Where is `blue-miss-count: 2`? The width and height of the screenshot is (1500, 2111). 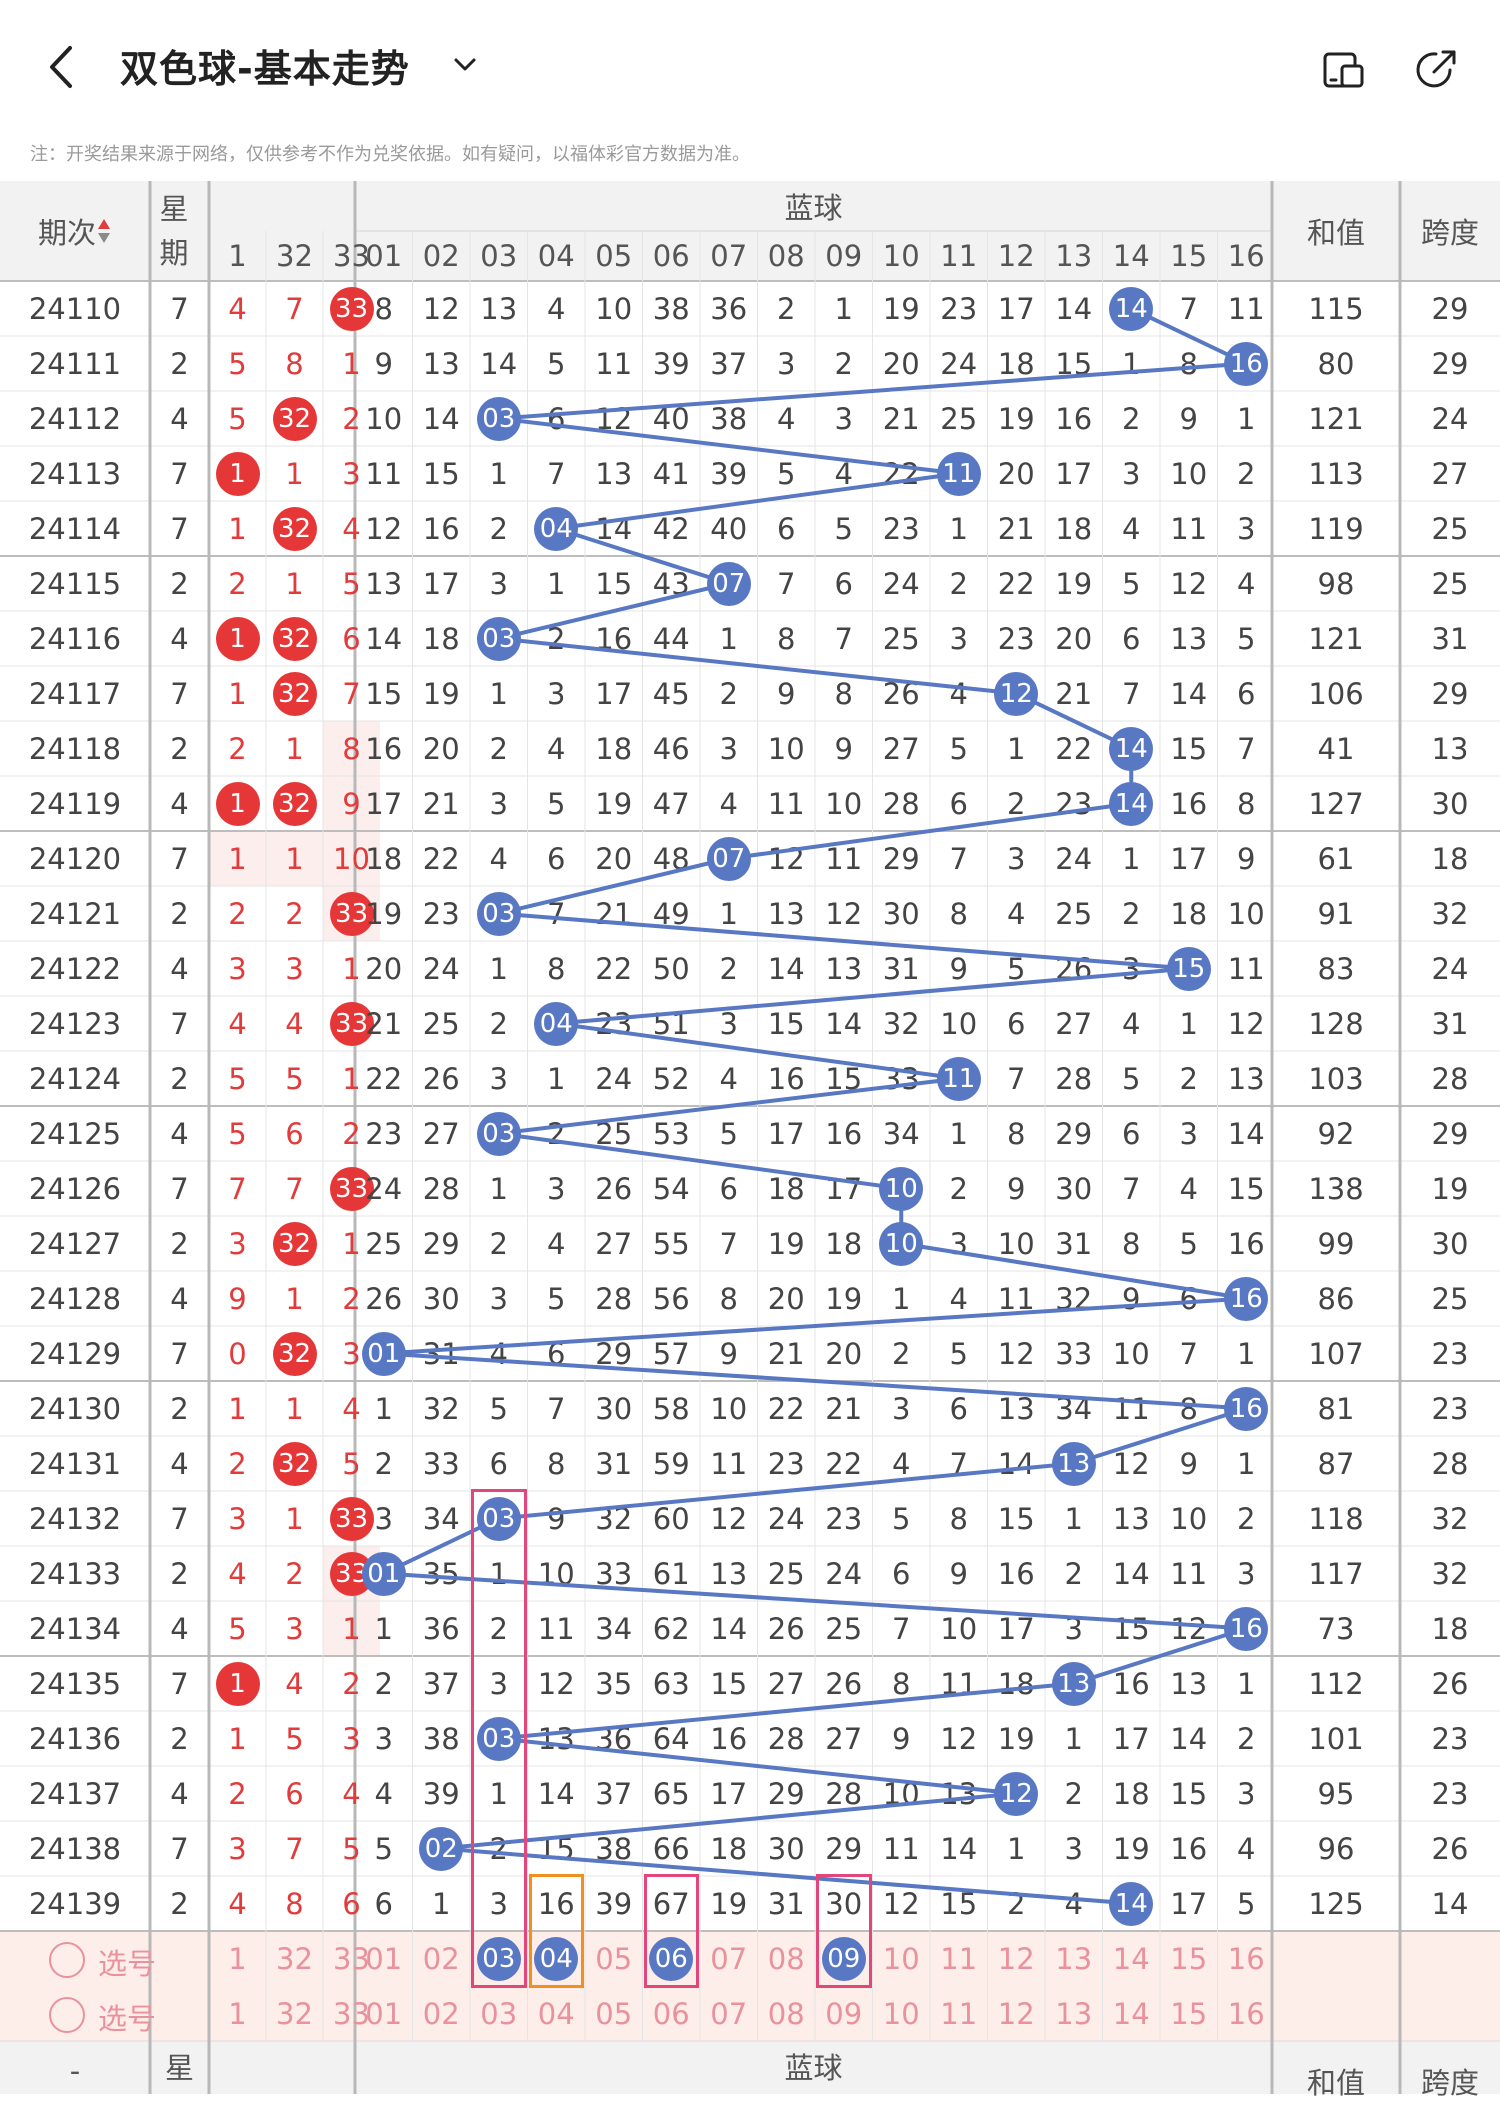
blue-miss-count: 2 is located at coordinates (1246, 1738).